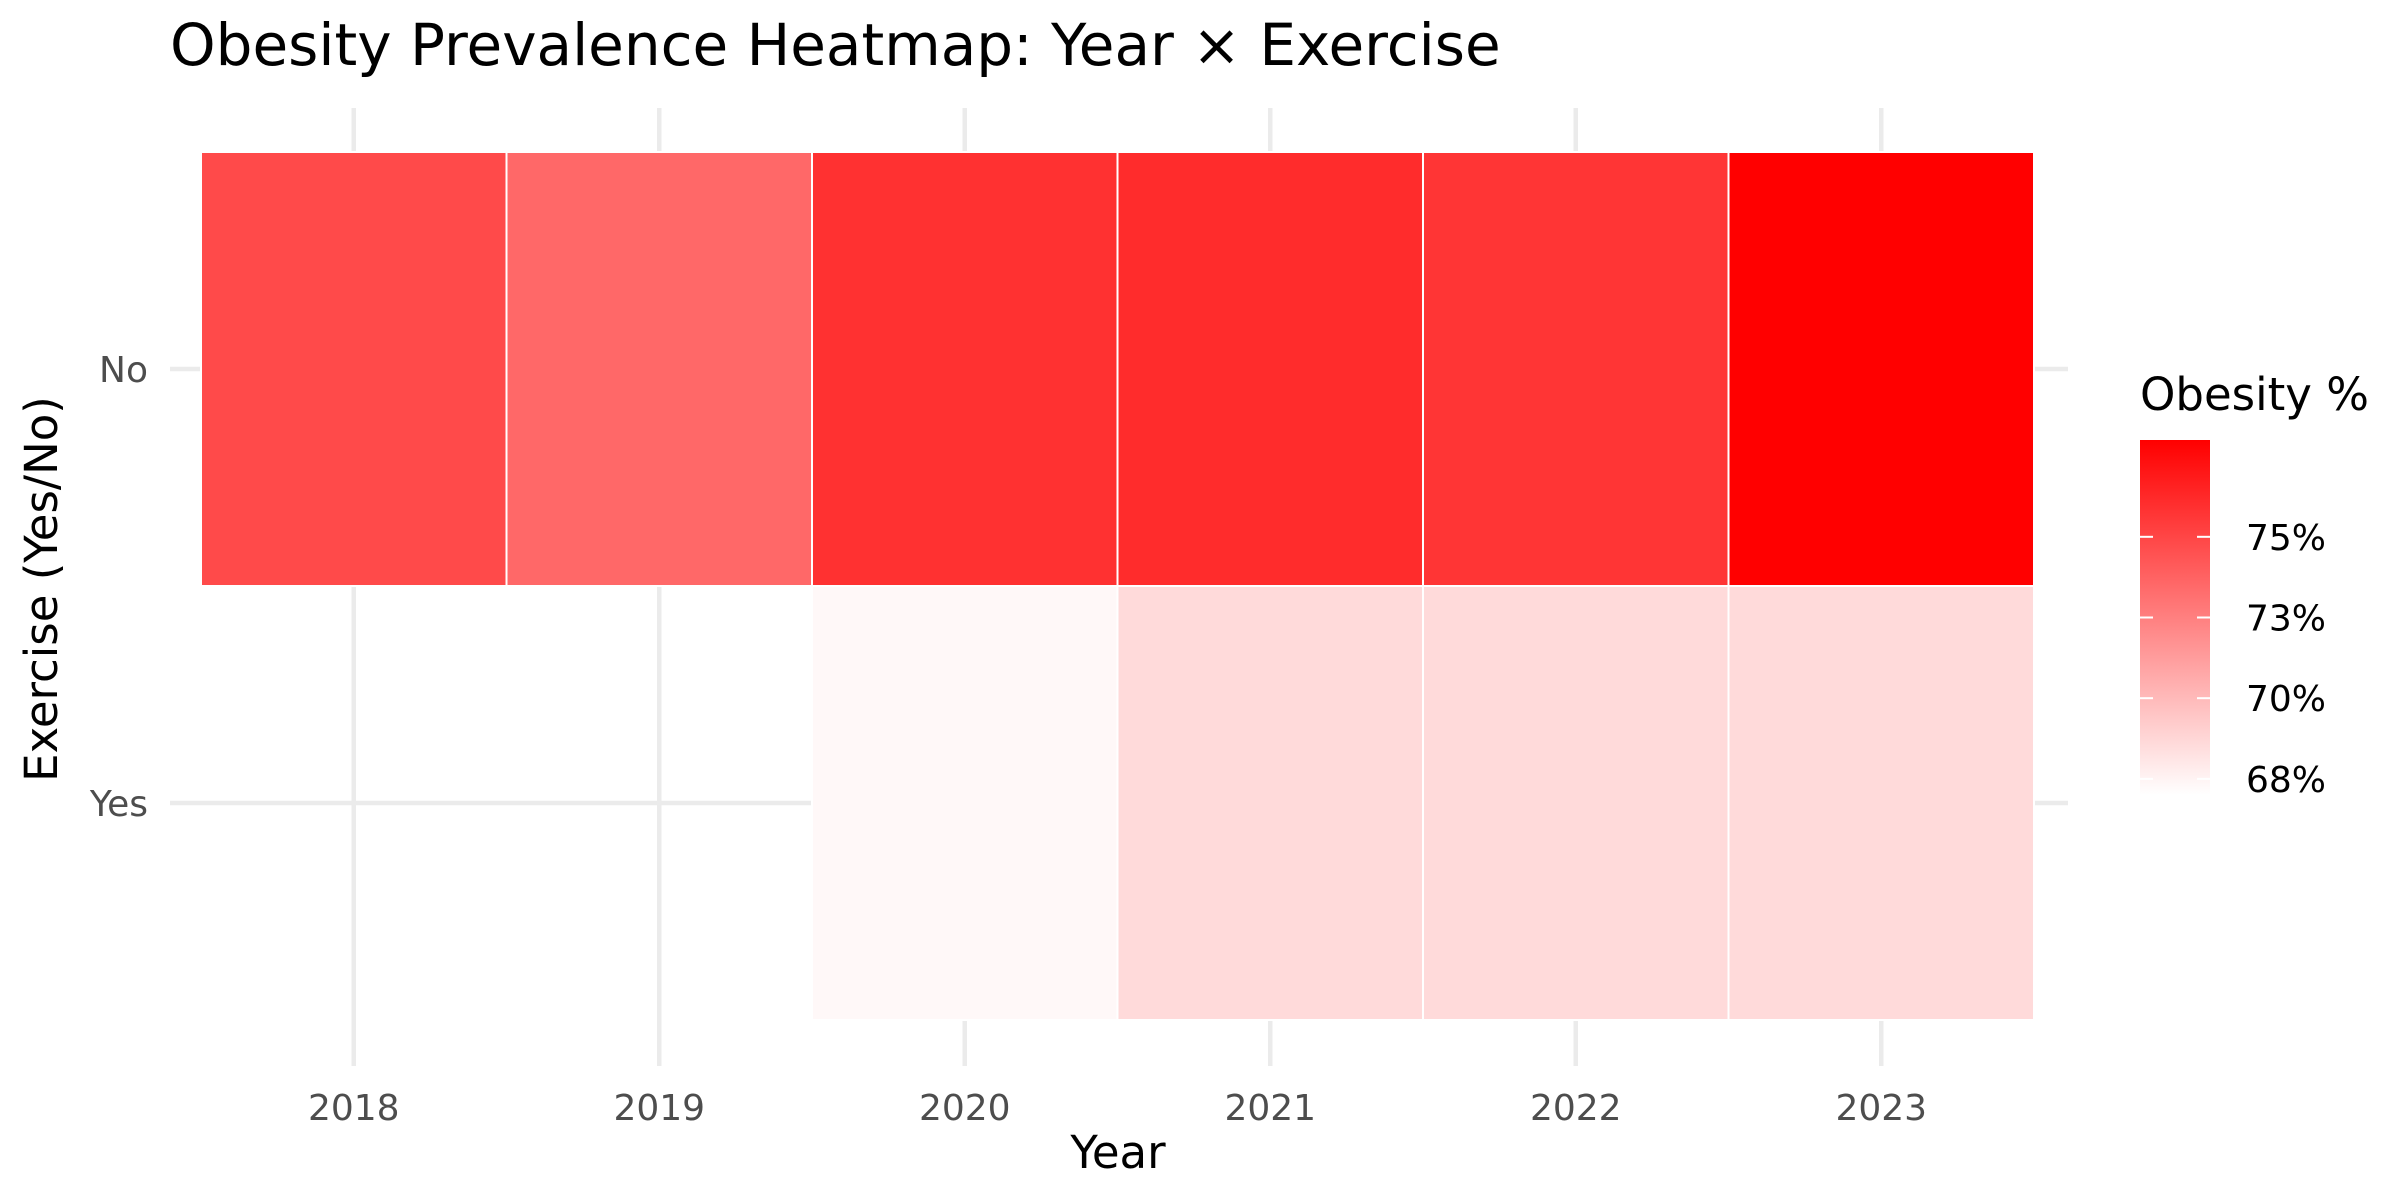  Describe the element at coordinates (965, 369) in the screenshot. I see `heatmap-cell-2020-no` at that location.